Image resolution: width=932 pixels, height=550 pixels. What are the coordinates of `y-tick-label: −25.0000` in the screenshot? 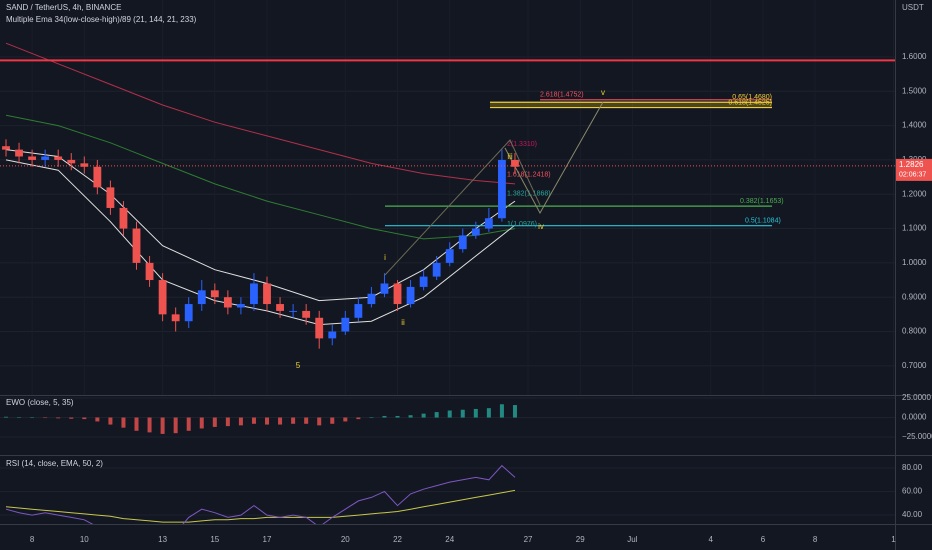 It's located at (917, 436).